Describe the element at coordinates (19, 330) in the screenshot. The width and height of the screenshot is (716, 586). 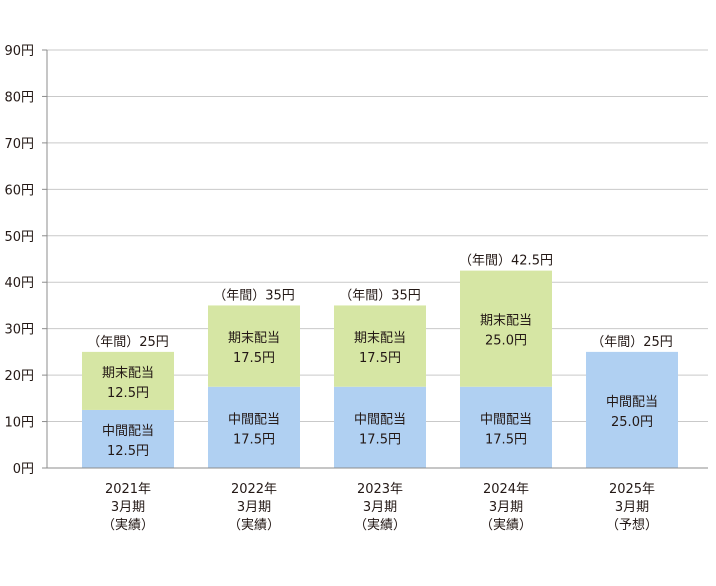
I see `y-tick-label: 30円` at that location.